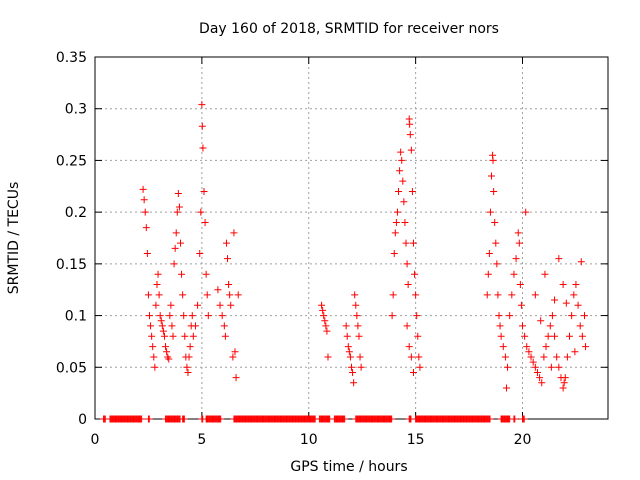 Image resolution: width=640 pixels, height=480 pixels. What do you see at coordinates (314, 419) in the screenshot?
I see `zero-value-points` at bounding box center [314, 419].